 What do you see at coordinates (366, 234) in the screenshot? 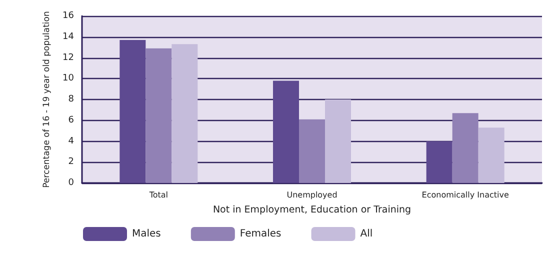
I see `legend-label: All` at bounding box center [366, 234].